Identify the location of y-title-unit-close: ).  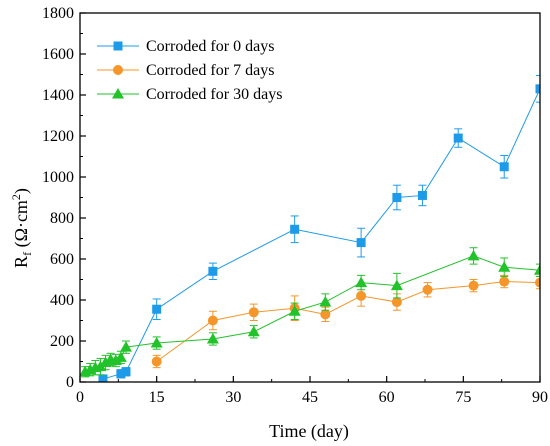
(21, 191).